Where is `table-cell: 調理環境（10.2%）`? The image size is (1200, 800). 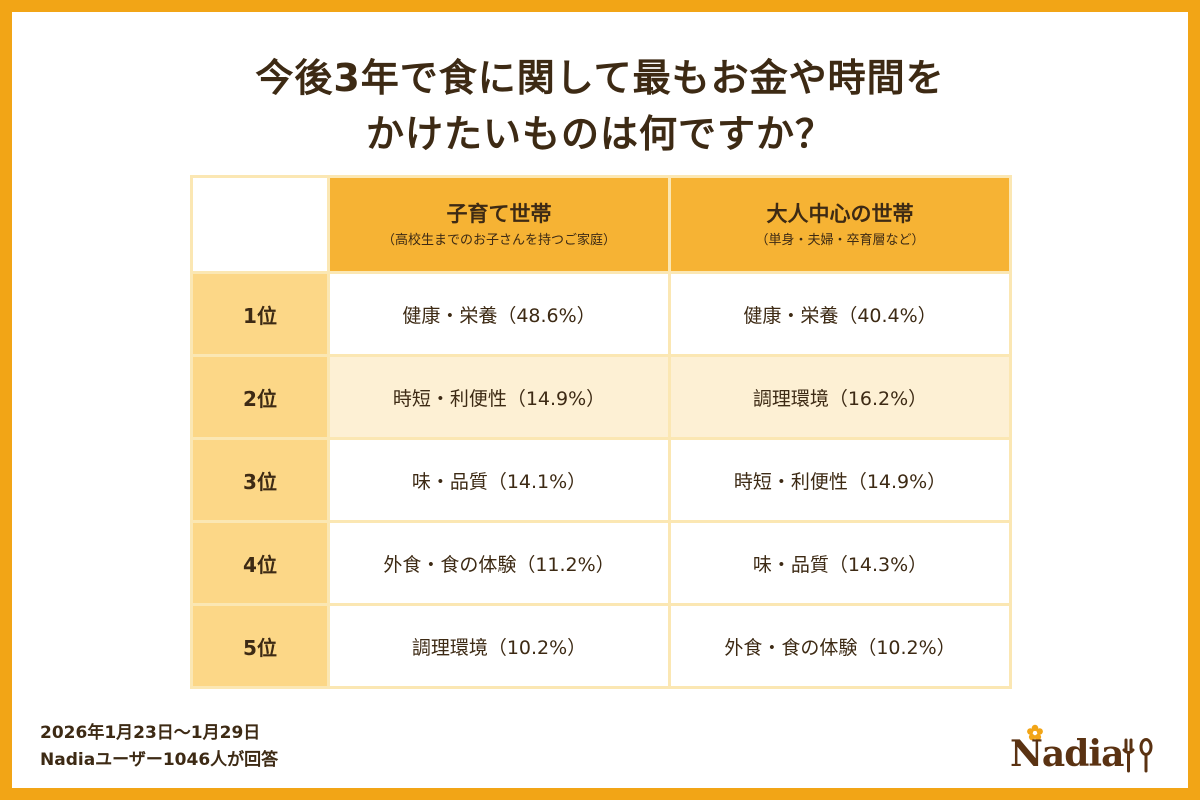 table-cell: 調理環境（10.2%） is located at coordinates (499, 646).